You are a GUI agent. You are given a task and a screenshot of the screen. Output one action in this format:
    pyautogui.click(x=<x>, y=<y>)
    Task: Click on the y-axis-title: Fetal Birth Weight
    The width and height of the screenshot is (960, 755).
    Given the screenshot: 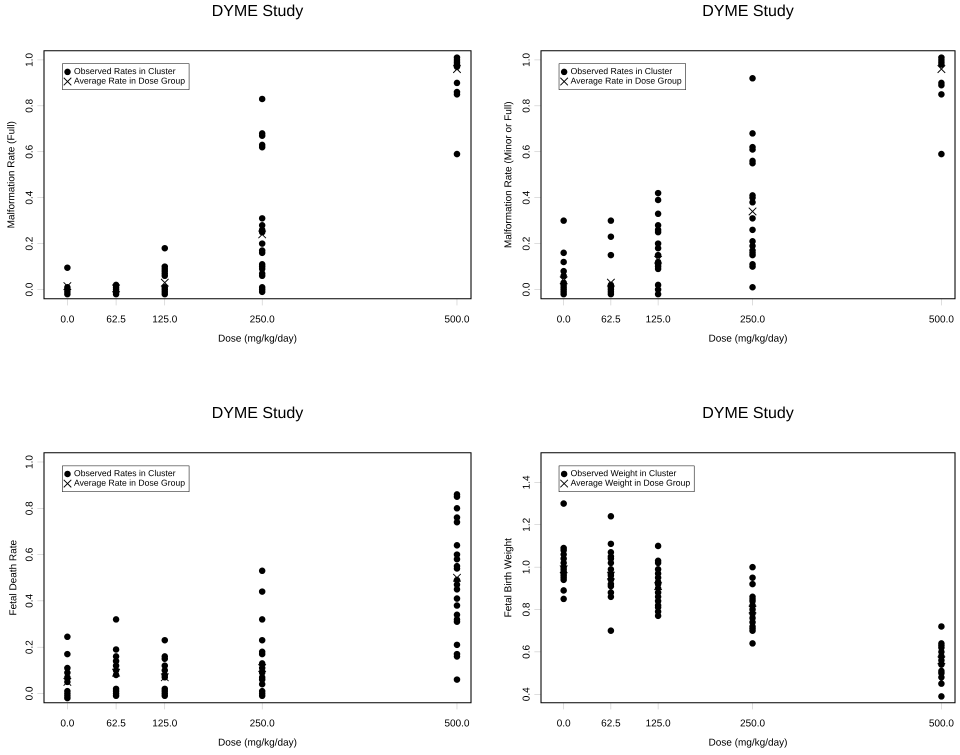 What is the action you would take?
    pyautogui.click(x=509, y=577)
    